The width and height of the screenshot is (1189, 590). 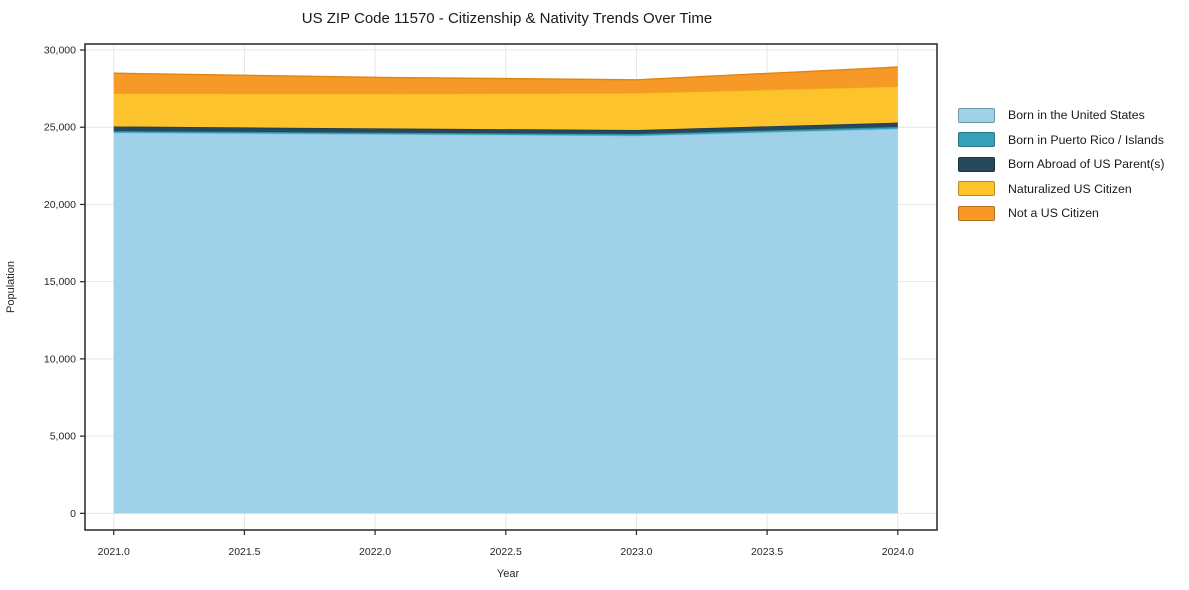 What do you see at coordinates (1053, 213) in the screenshot?
I see `legend-label: Not a US Citizen` at bounding box center [1053, 213].